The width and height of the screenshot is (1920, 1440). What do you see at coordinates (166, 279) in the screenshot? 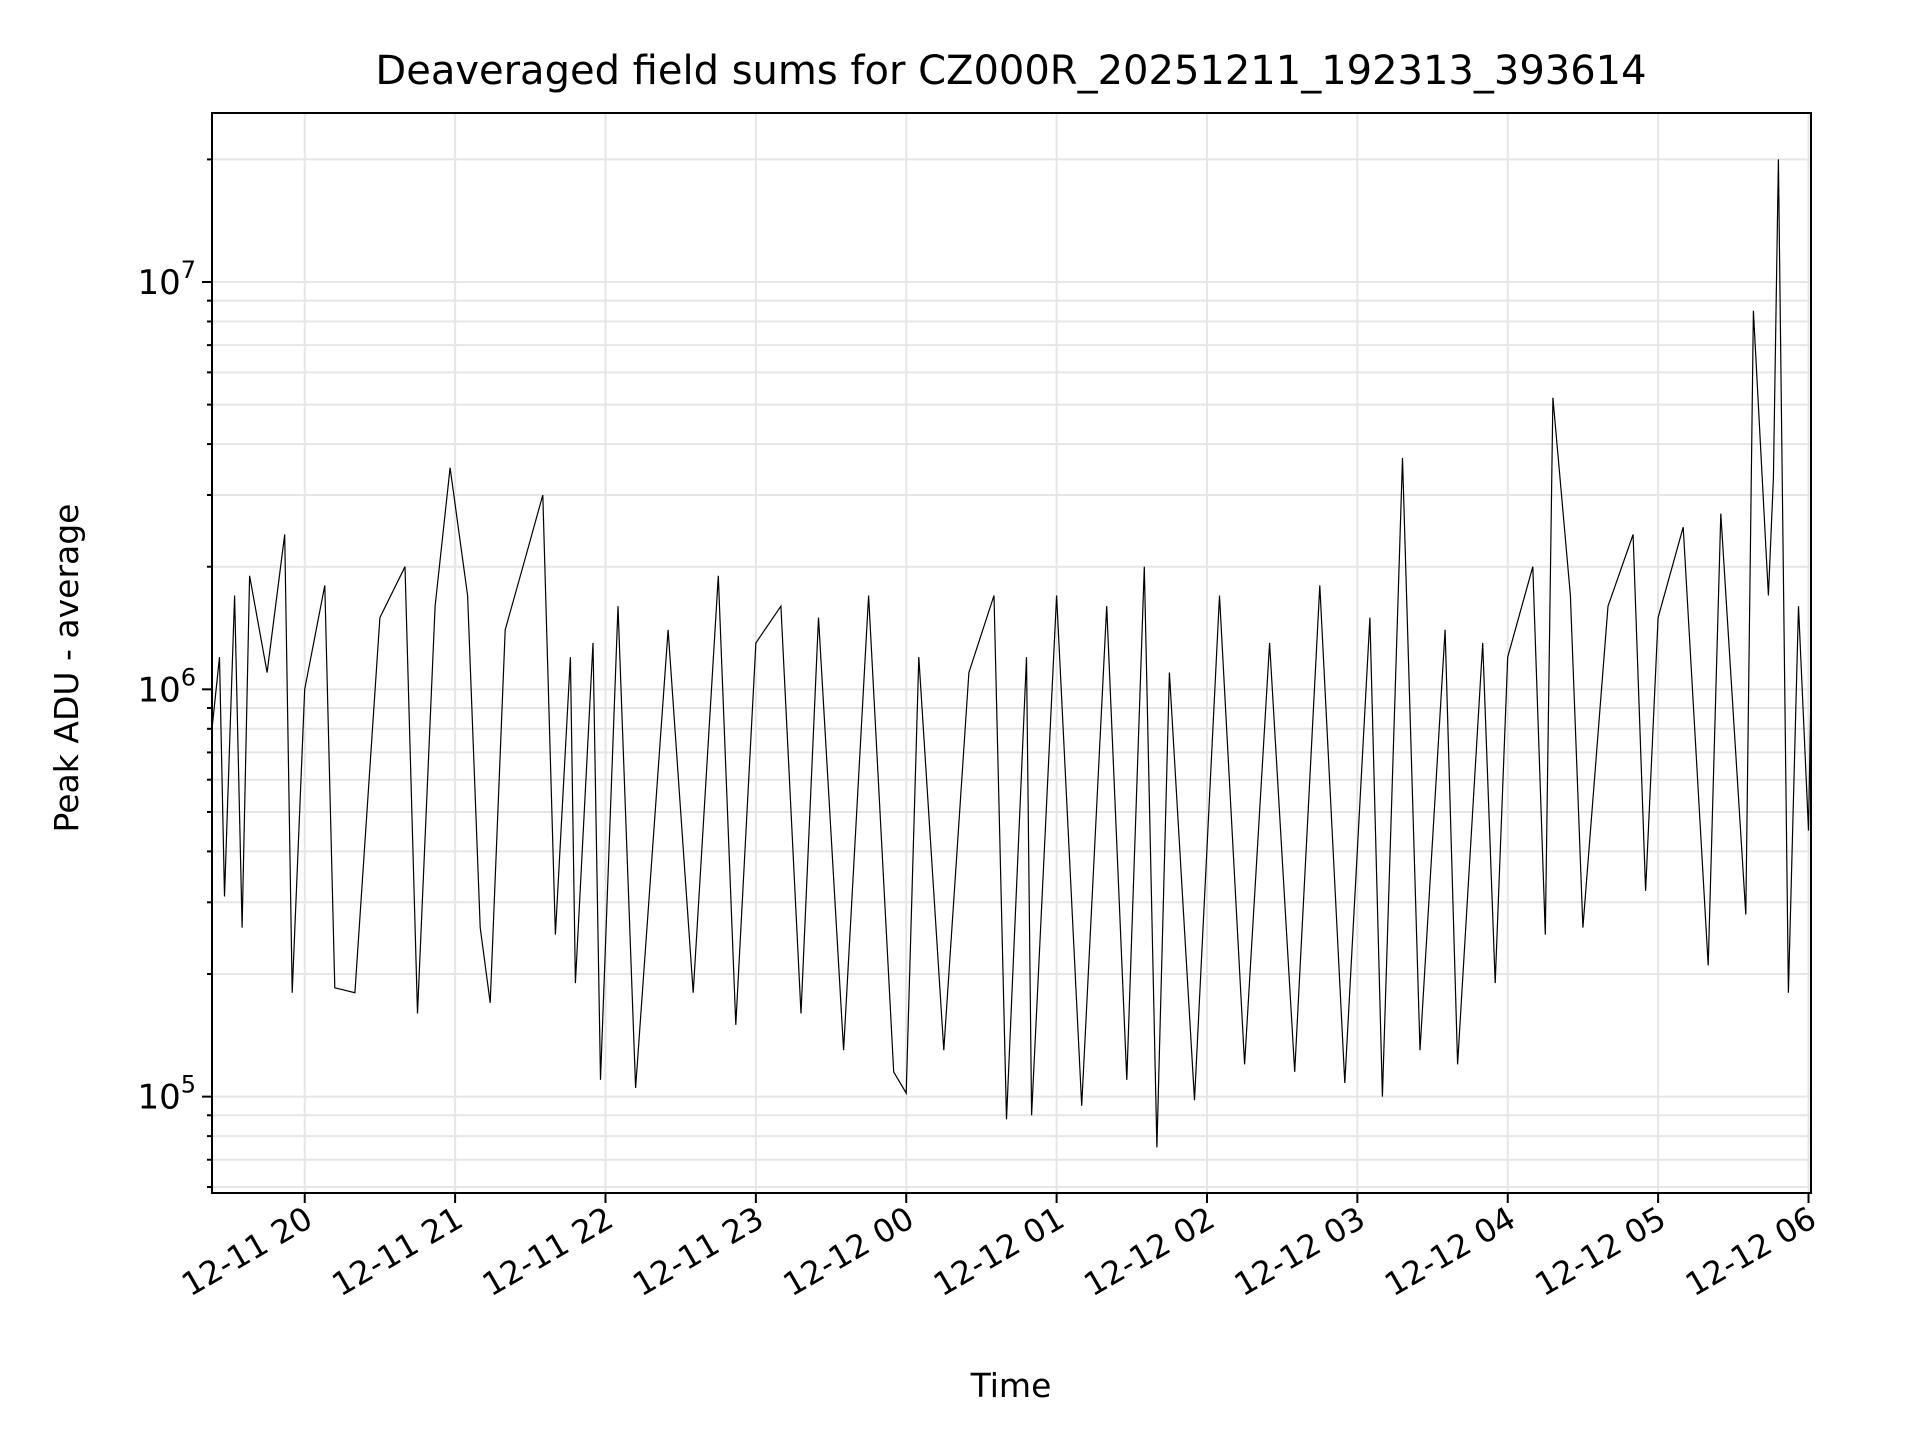
I see `y-tick-label: 10⁷` at bounding box center [166, 279].